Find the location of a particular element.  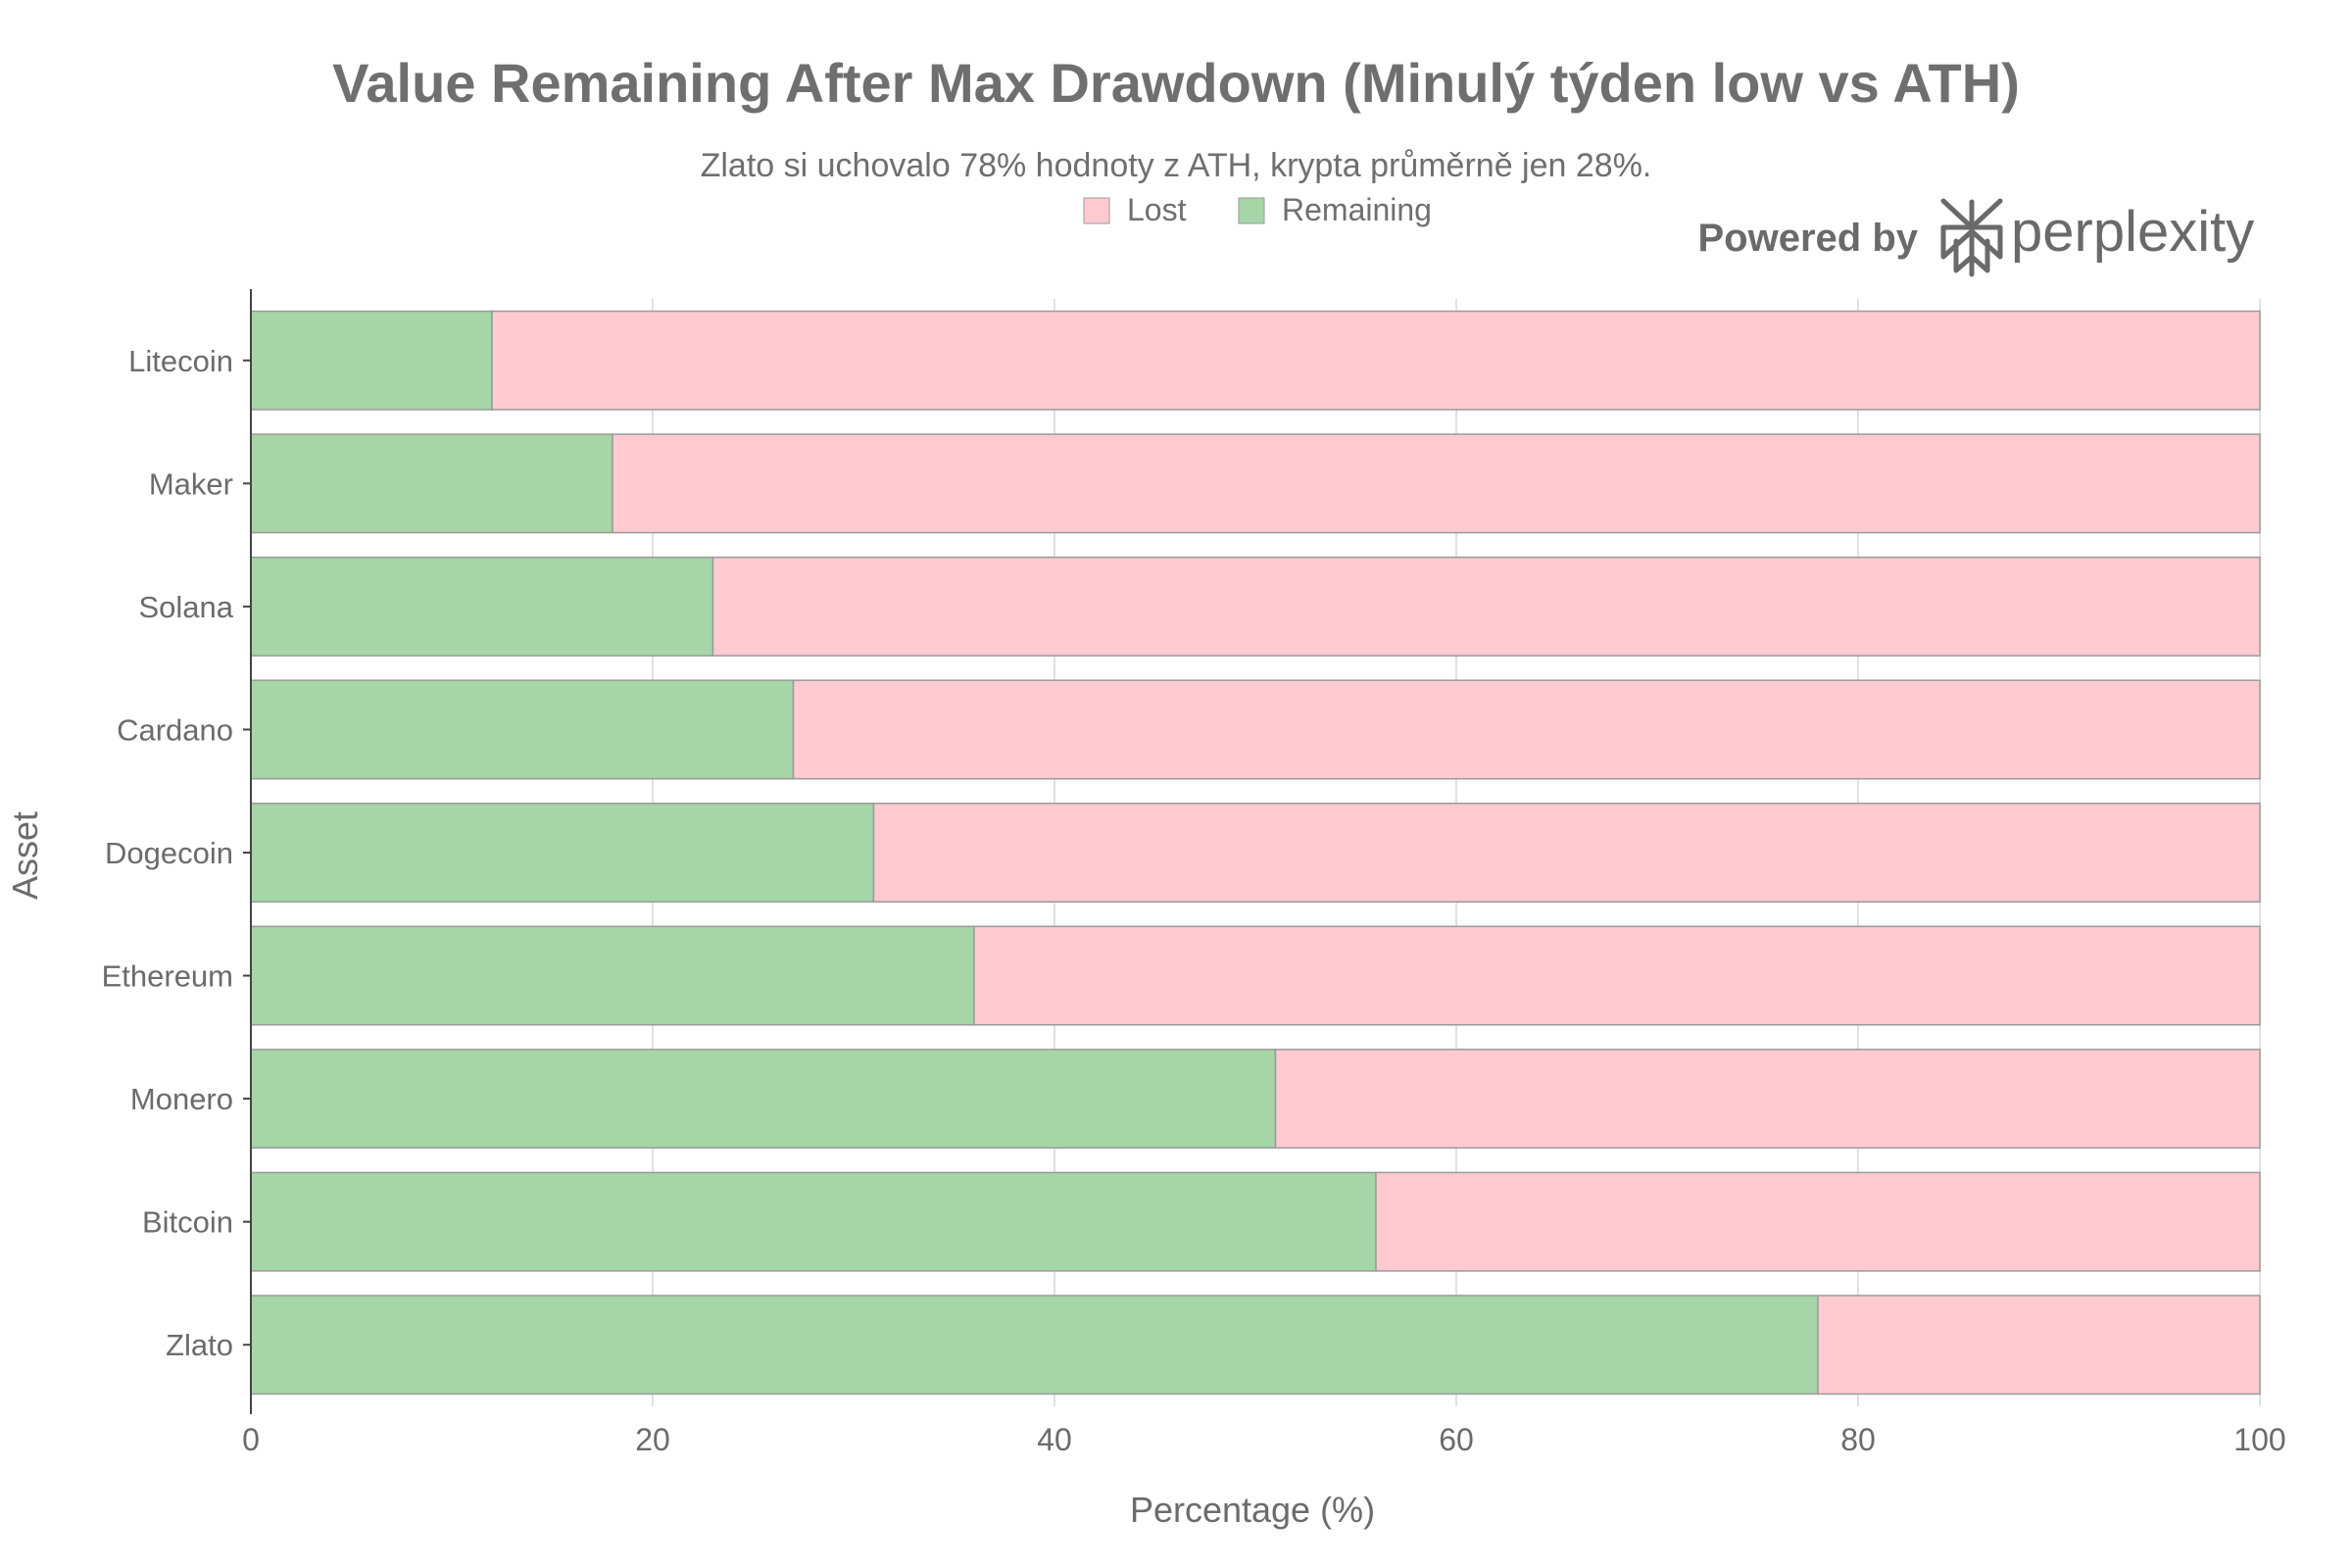

x-tick-label: 0 is located at coordinates (251, 1439).